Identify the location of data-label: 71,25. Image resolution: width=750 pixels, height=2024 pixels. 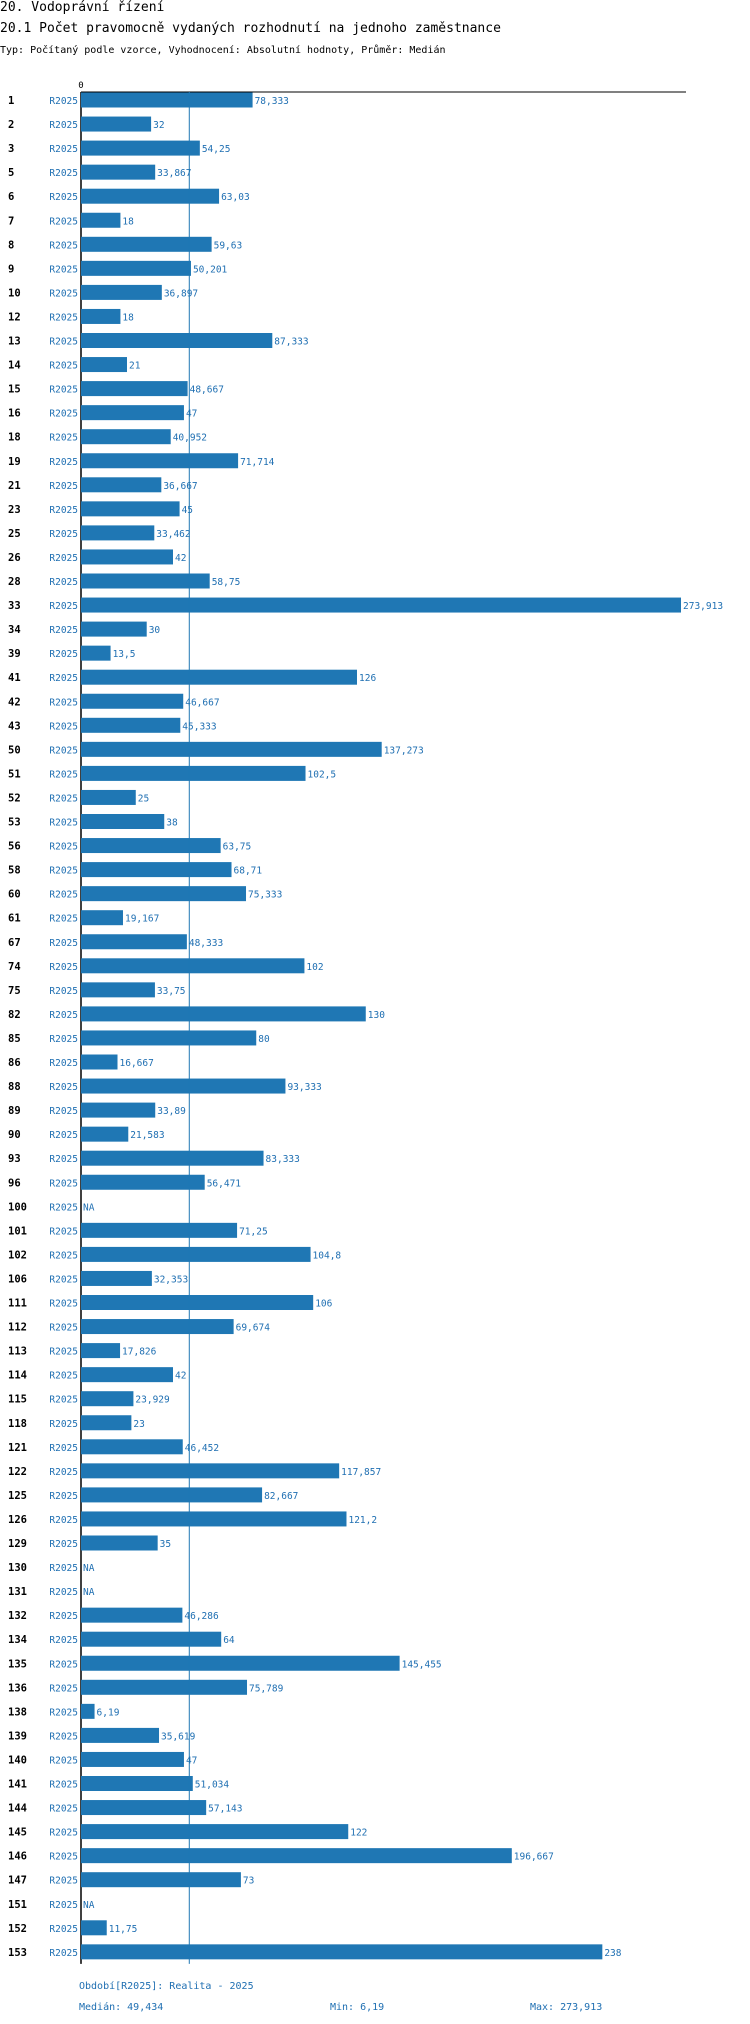
(253, 1231).